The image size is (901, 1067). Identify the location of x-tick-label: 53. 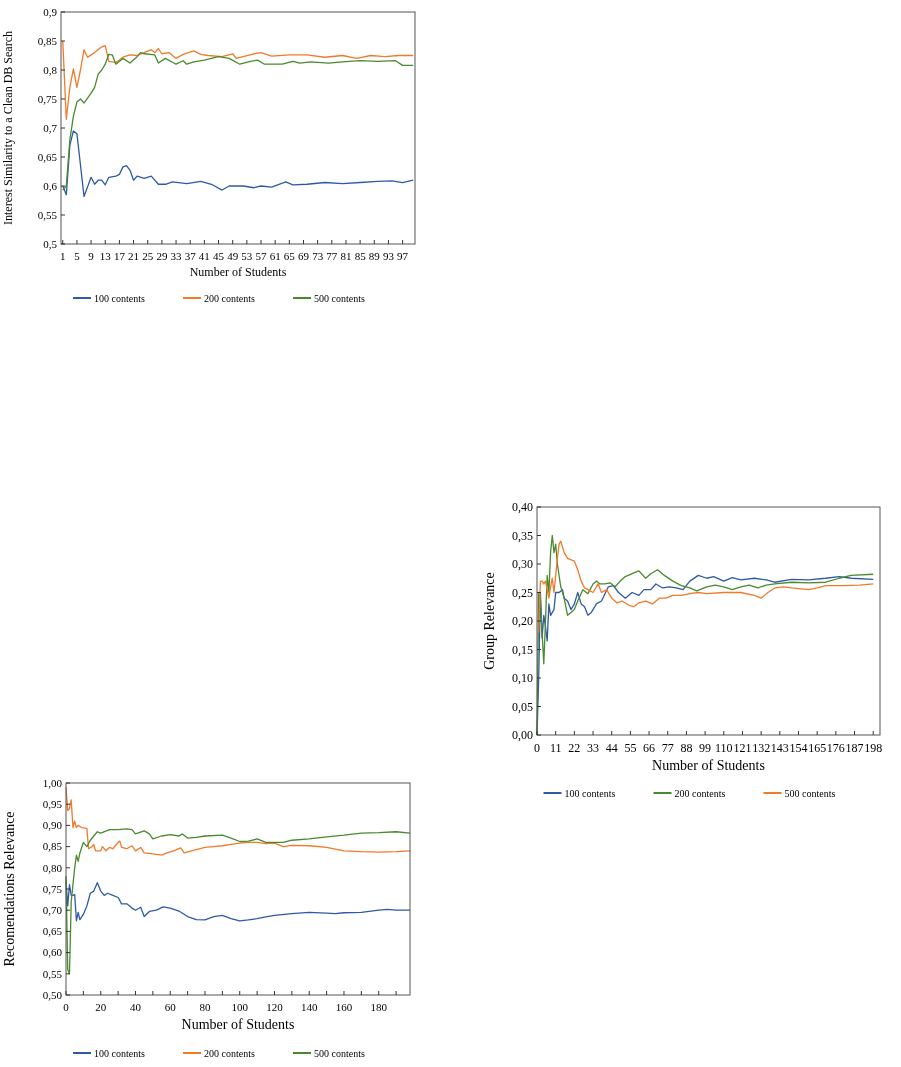
(247, 256).